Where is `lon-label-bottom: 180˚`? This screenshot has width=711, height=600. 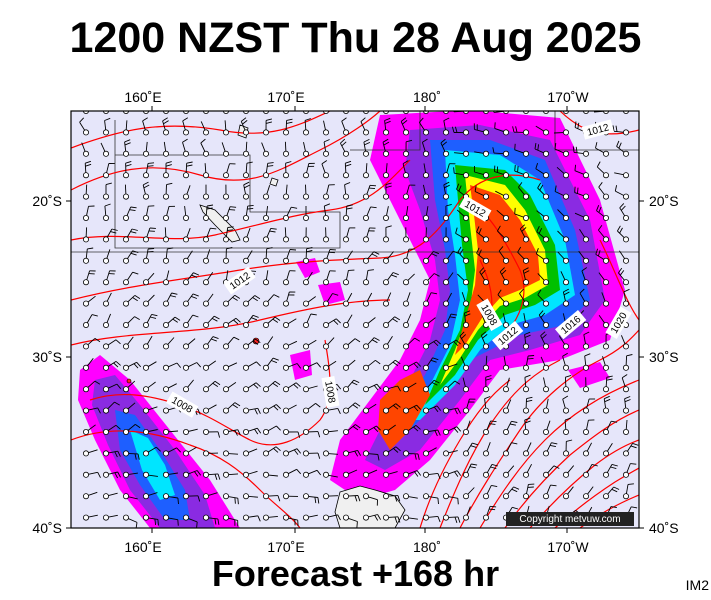
lon-label-bottom: 180˚ is located at coordinates (427, 547).